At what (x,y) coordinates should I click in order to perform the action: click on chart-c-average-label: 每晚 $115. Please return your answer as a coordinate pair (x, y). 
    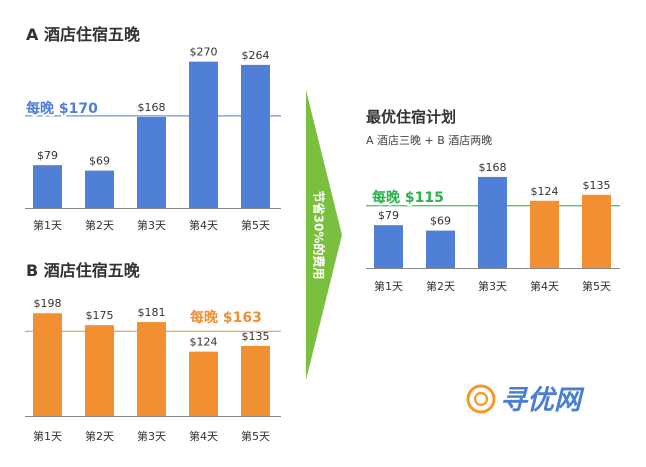
    Looking at the image, I should click on (408, 197).